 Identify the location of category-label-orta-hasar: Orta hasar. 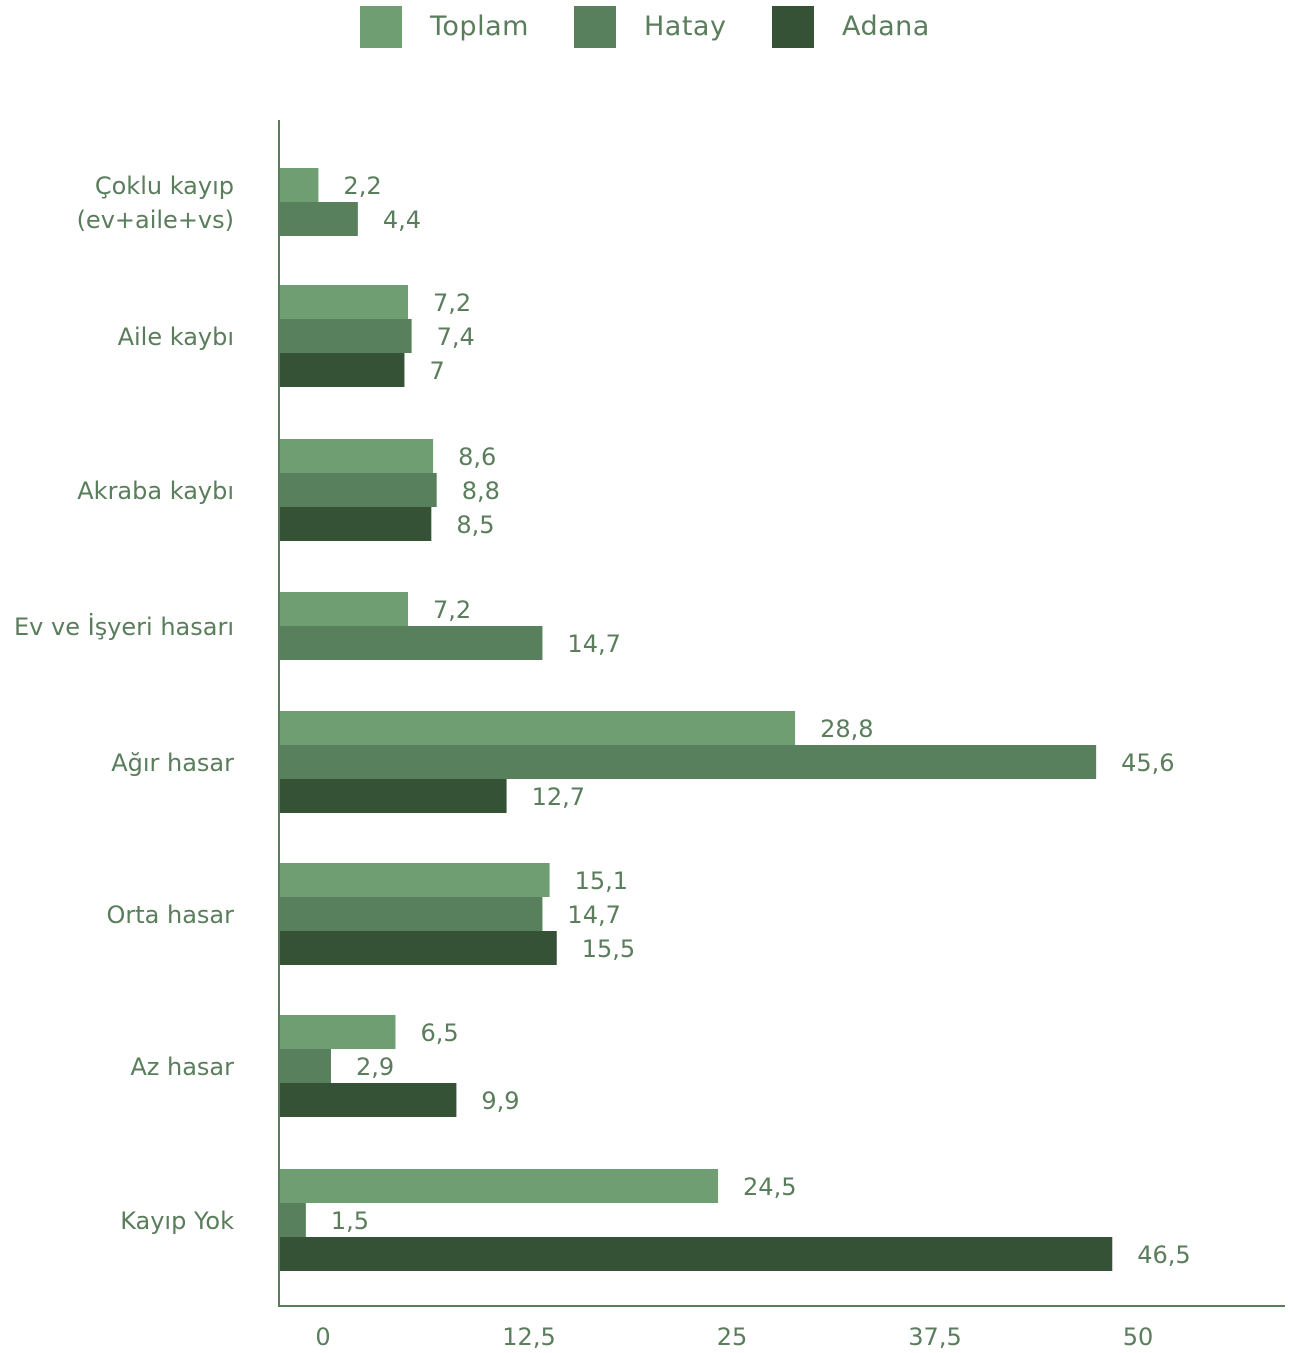
(171, 915).